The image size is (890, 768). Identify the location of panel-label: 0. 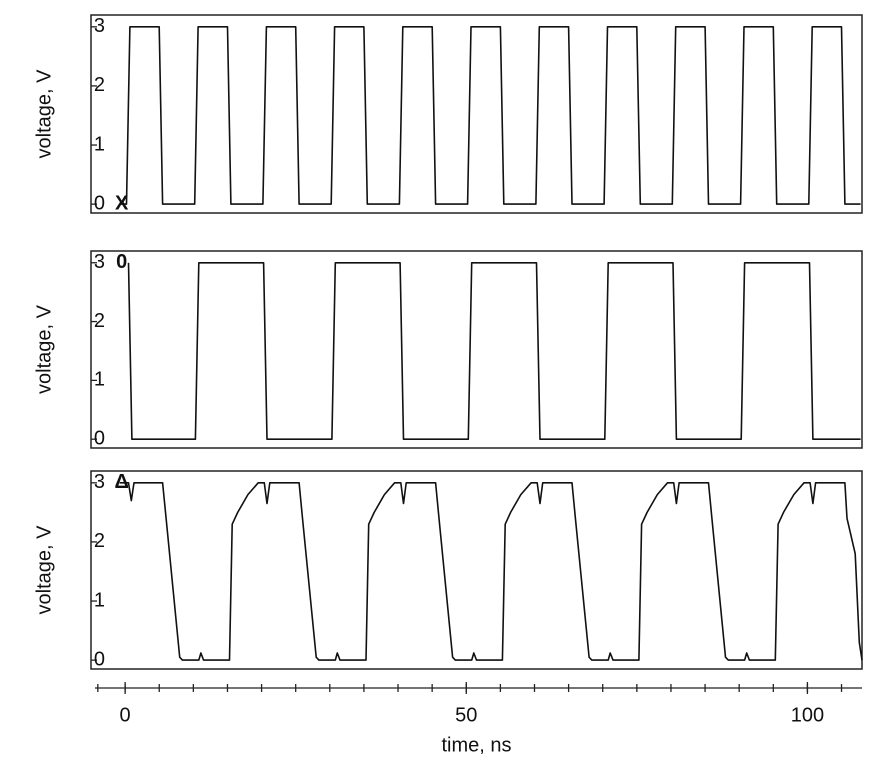
(121, 262).